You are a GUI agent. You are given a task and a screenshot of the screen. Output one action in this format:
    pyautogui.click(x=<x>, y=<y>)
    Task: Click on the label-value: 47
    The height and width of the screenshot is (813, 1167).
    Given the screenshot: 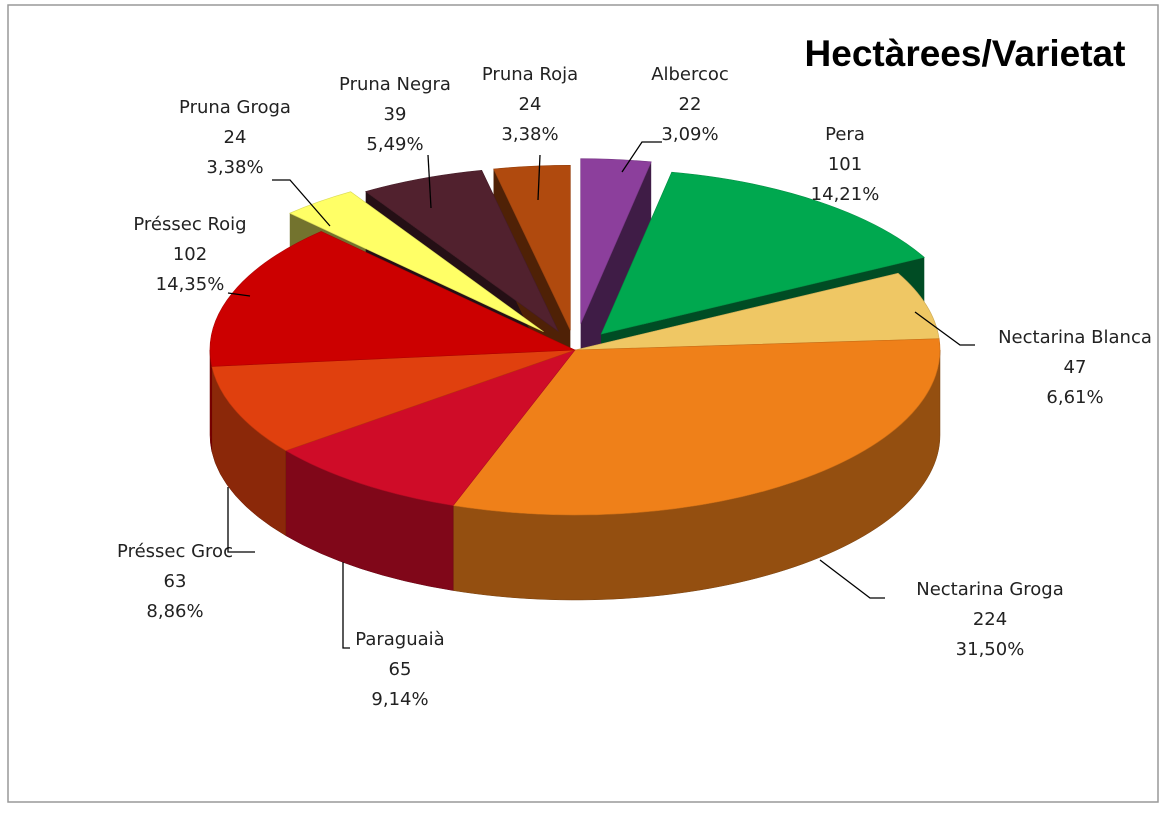 What is the action you would take?
    pyautogui.click(x=1075, y=367)
    